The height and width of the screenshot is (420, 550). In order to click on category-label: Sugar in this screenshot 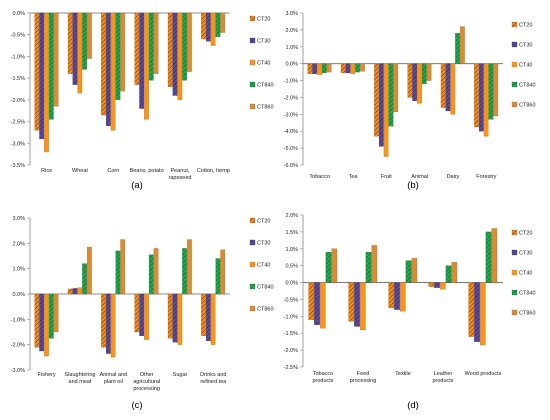, I will do `click(180, 375)`.